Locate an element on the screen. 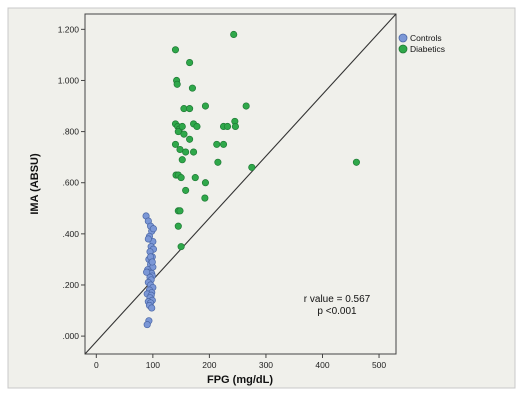 This screenshot has width=521, height=397. y-tick-label: 1.000 is located at coordinates (69, 80).